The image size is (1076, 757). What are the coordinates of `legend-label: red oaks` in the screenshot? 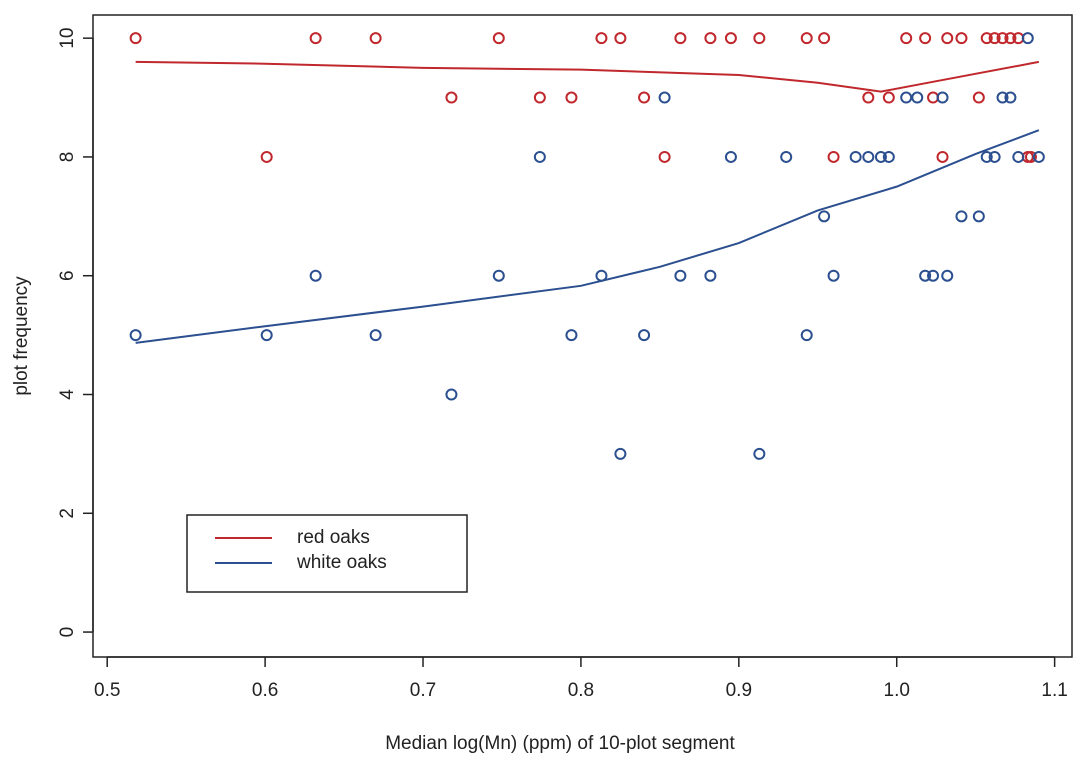 It's located at (333, 537).